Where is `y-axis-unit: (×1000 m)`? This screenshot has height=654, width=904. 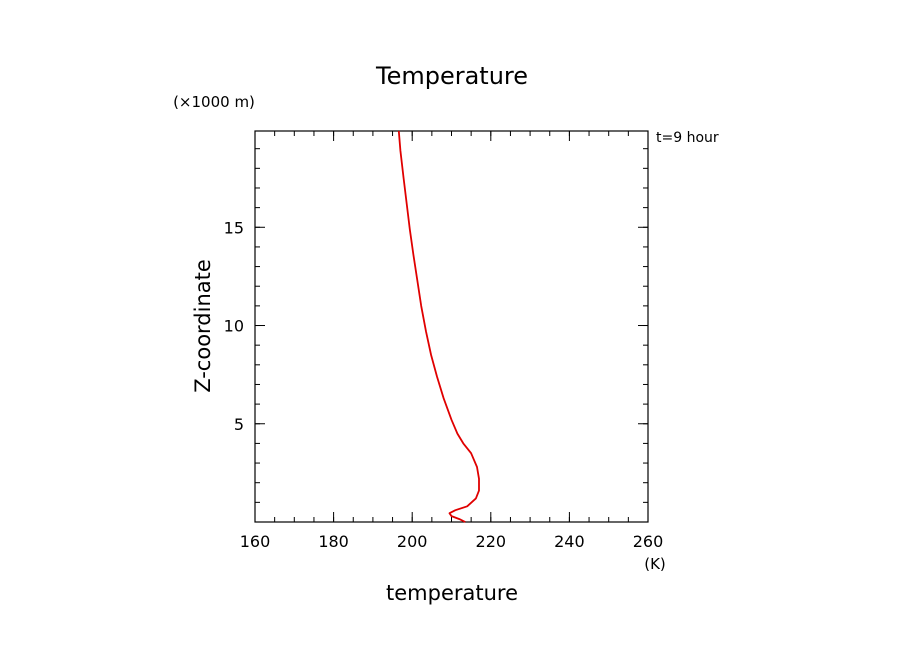
y-axis-unit: (×1000 m) is located at coordinates (214, 102).